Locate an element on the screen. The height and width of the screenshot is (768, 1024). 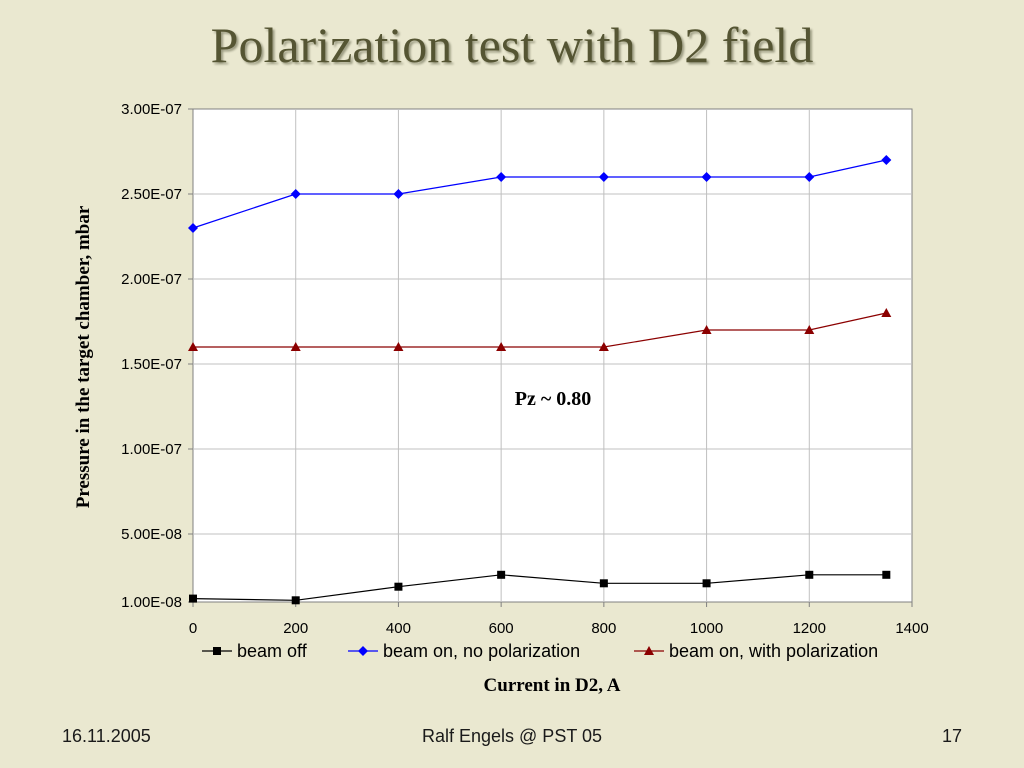
y-tick-label: 1.00E-07 is located at coordinates (151, 449).